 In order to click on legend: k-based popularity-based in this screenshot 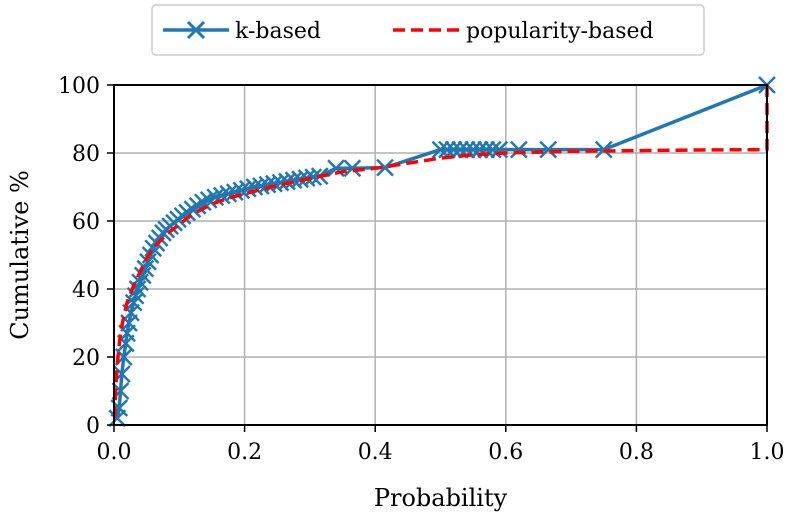, I will do `click(428, 30)`.